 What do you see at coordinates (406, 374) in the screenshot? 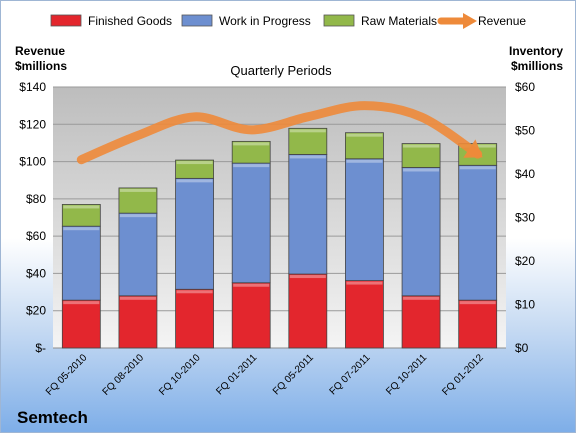
I see `x-tick-label: FQ 10-2011` at bounding box center [406, 374].